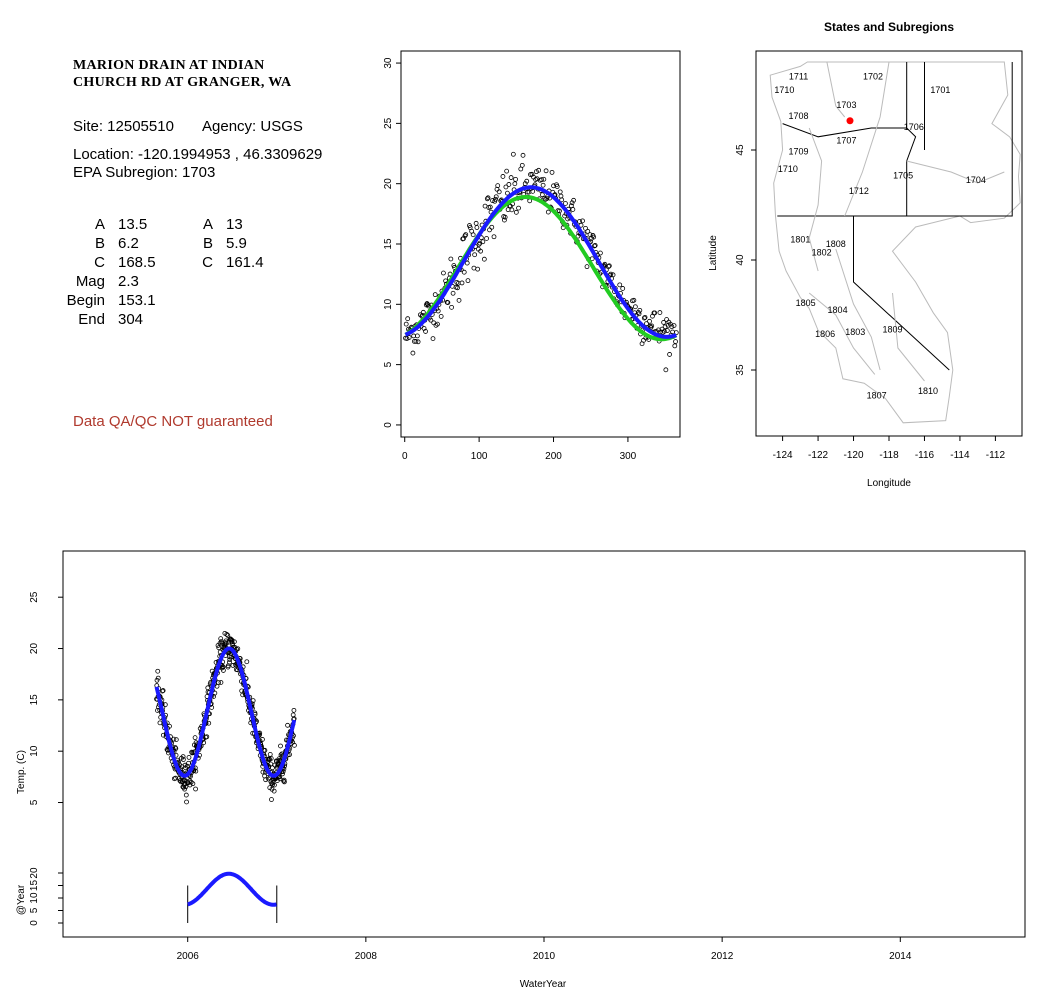 This screenshot has height=1001, width=1038. I want to click on region-label: 1712, so click(859, 191).